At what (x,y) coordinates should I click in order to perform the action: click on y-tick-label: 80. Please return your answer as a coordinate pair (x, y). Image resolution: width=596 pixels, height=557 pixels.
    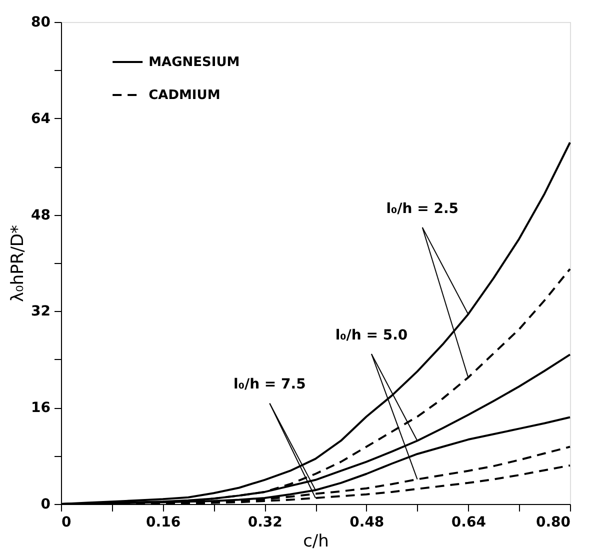
    Looking at the image, I should click on (41, 22).